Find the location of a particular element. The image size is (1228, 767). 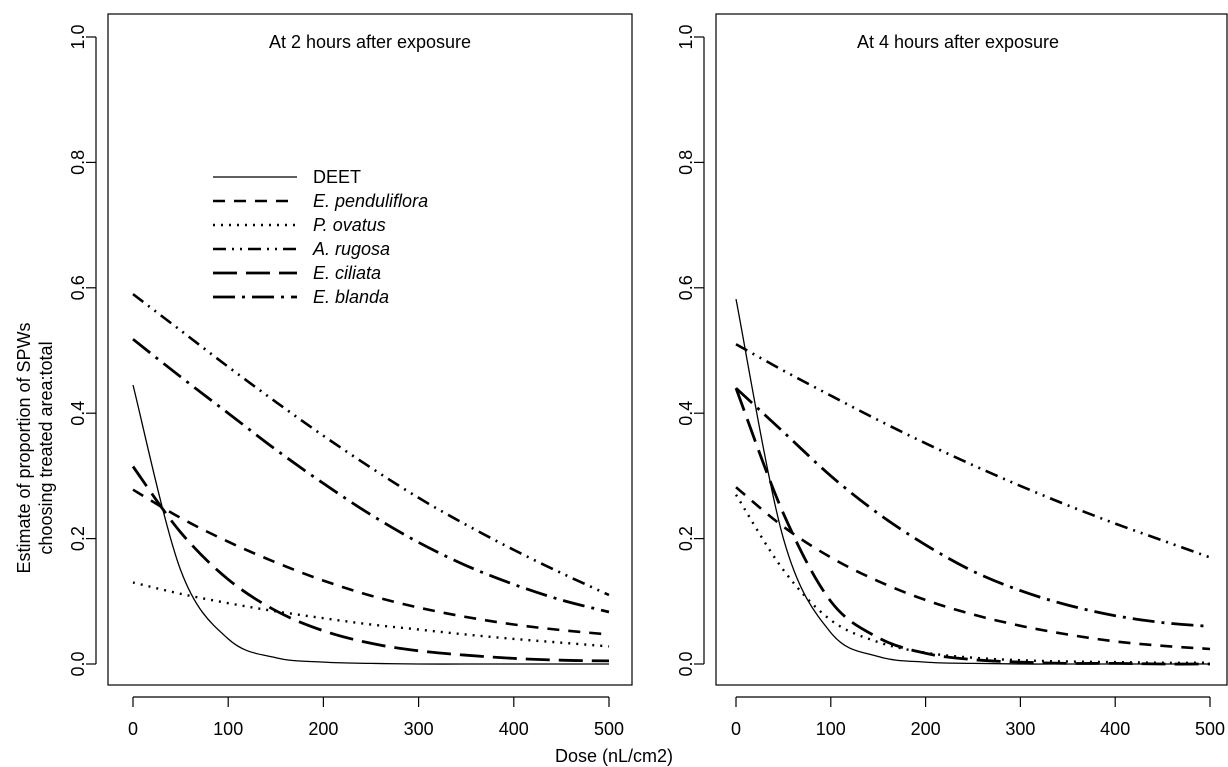

legend-label: E. penduliflora is located at coordinates (370, 201).